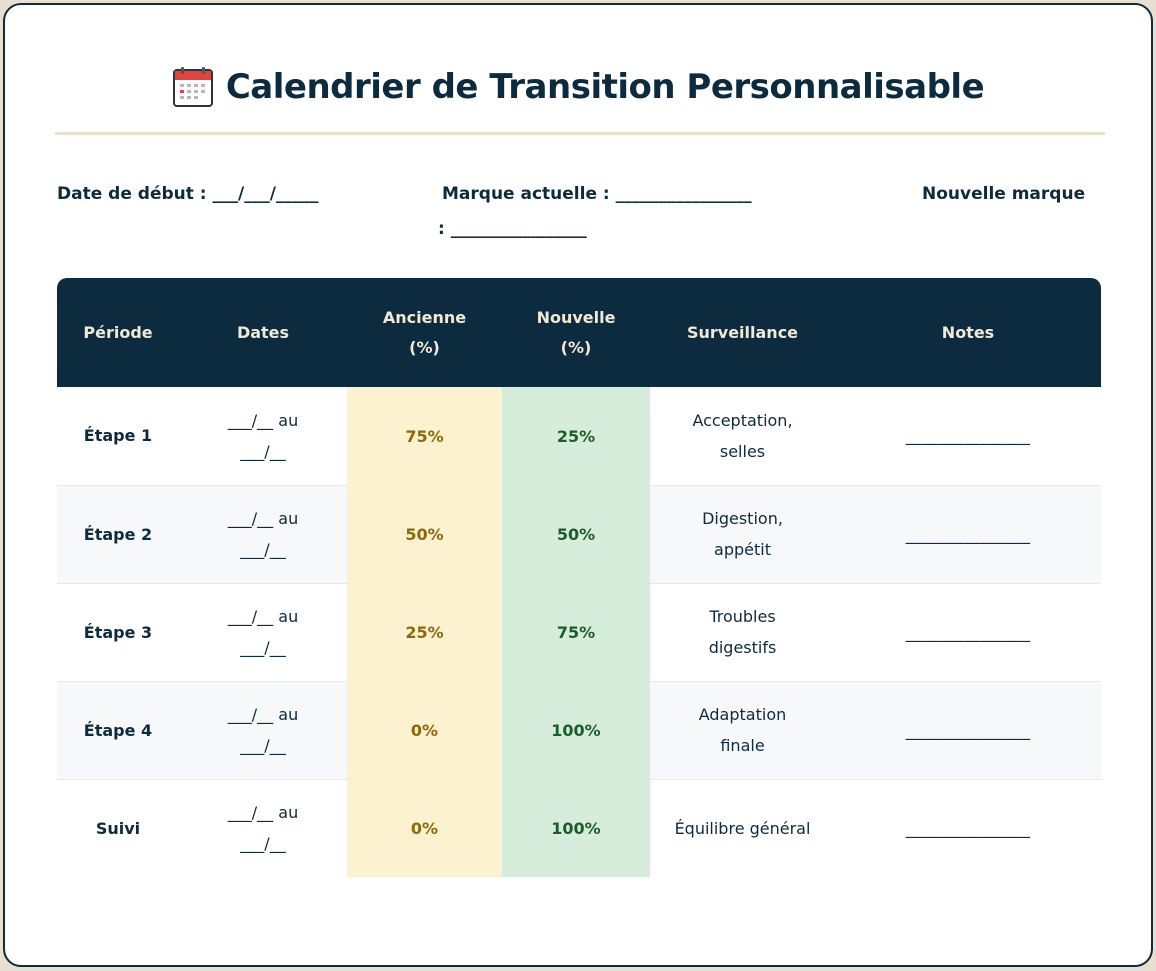 The image size is (1156, 971). I want to click on monitoring-cell: Troubles digestifs, so click(742, 632).